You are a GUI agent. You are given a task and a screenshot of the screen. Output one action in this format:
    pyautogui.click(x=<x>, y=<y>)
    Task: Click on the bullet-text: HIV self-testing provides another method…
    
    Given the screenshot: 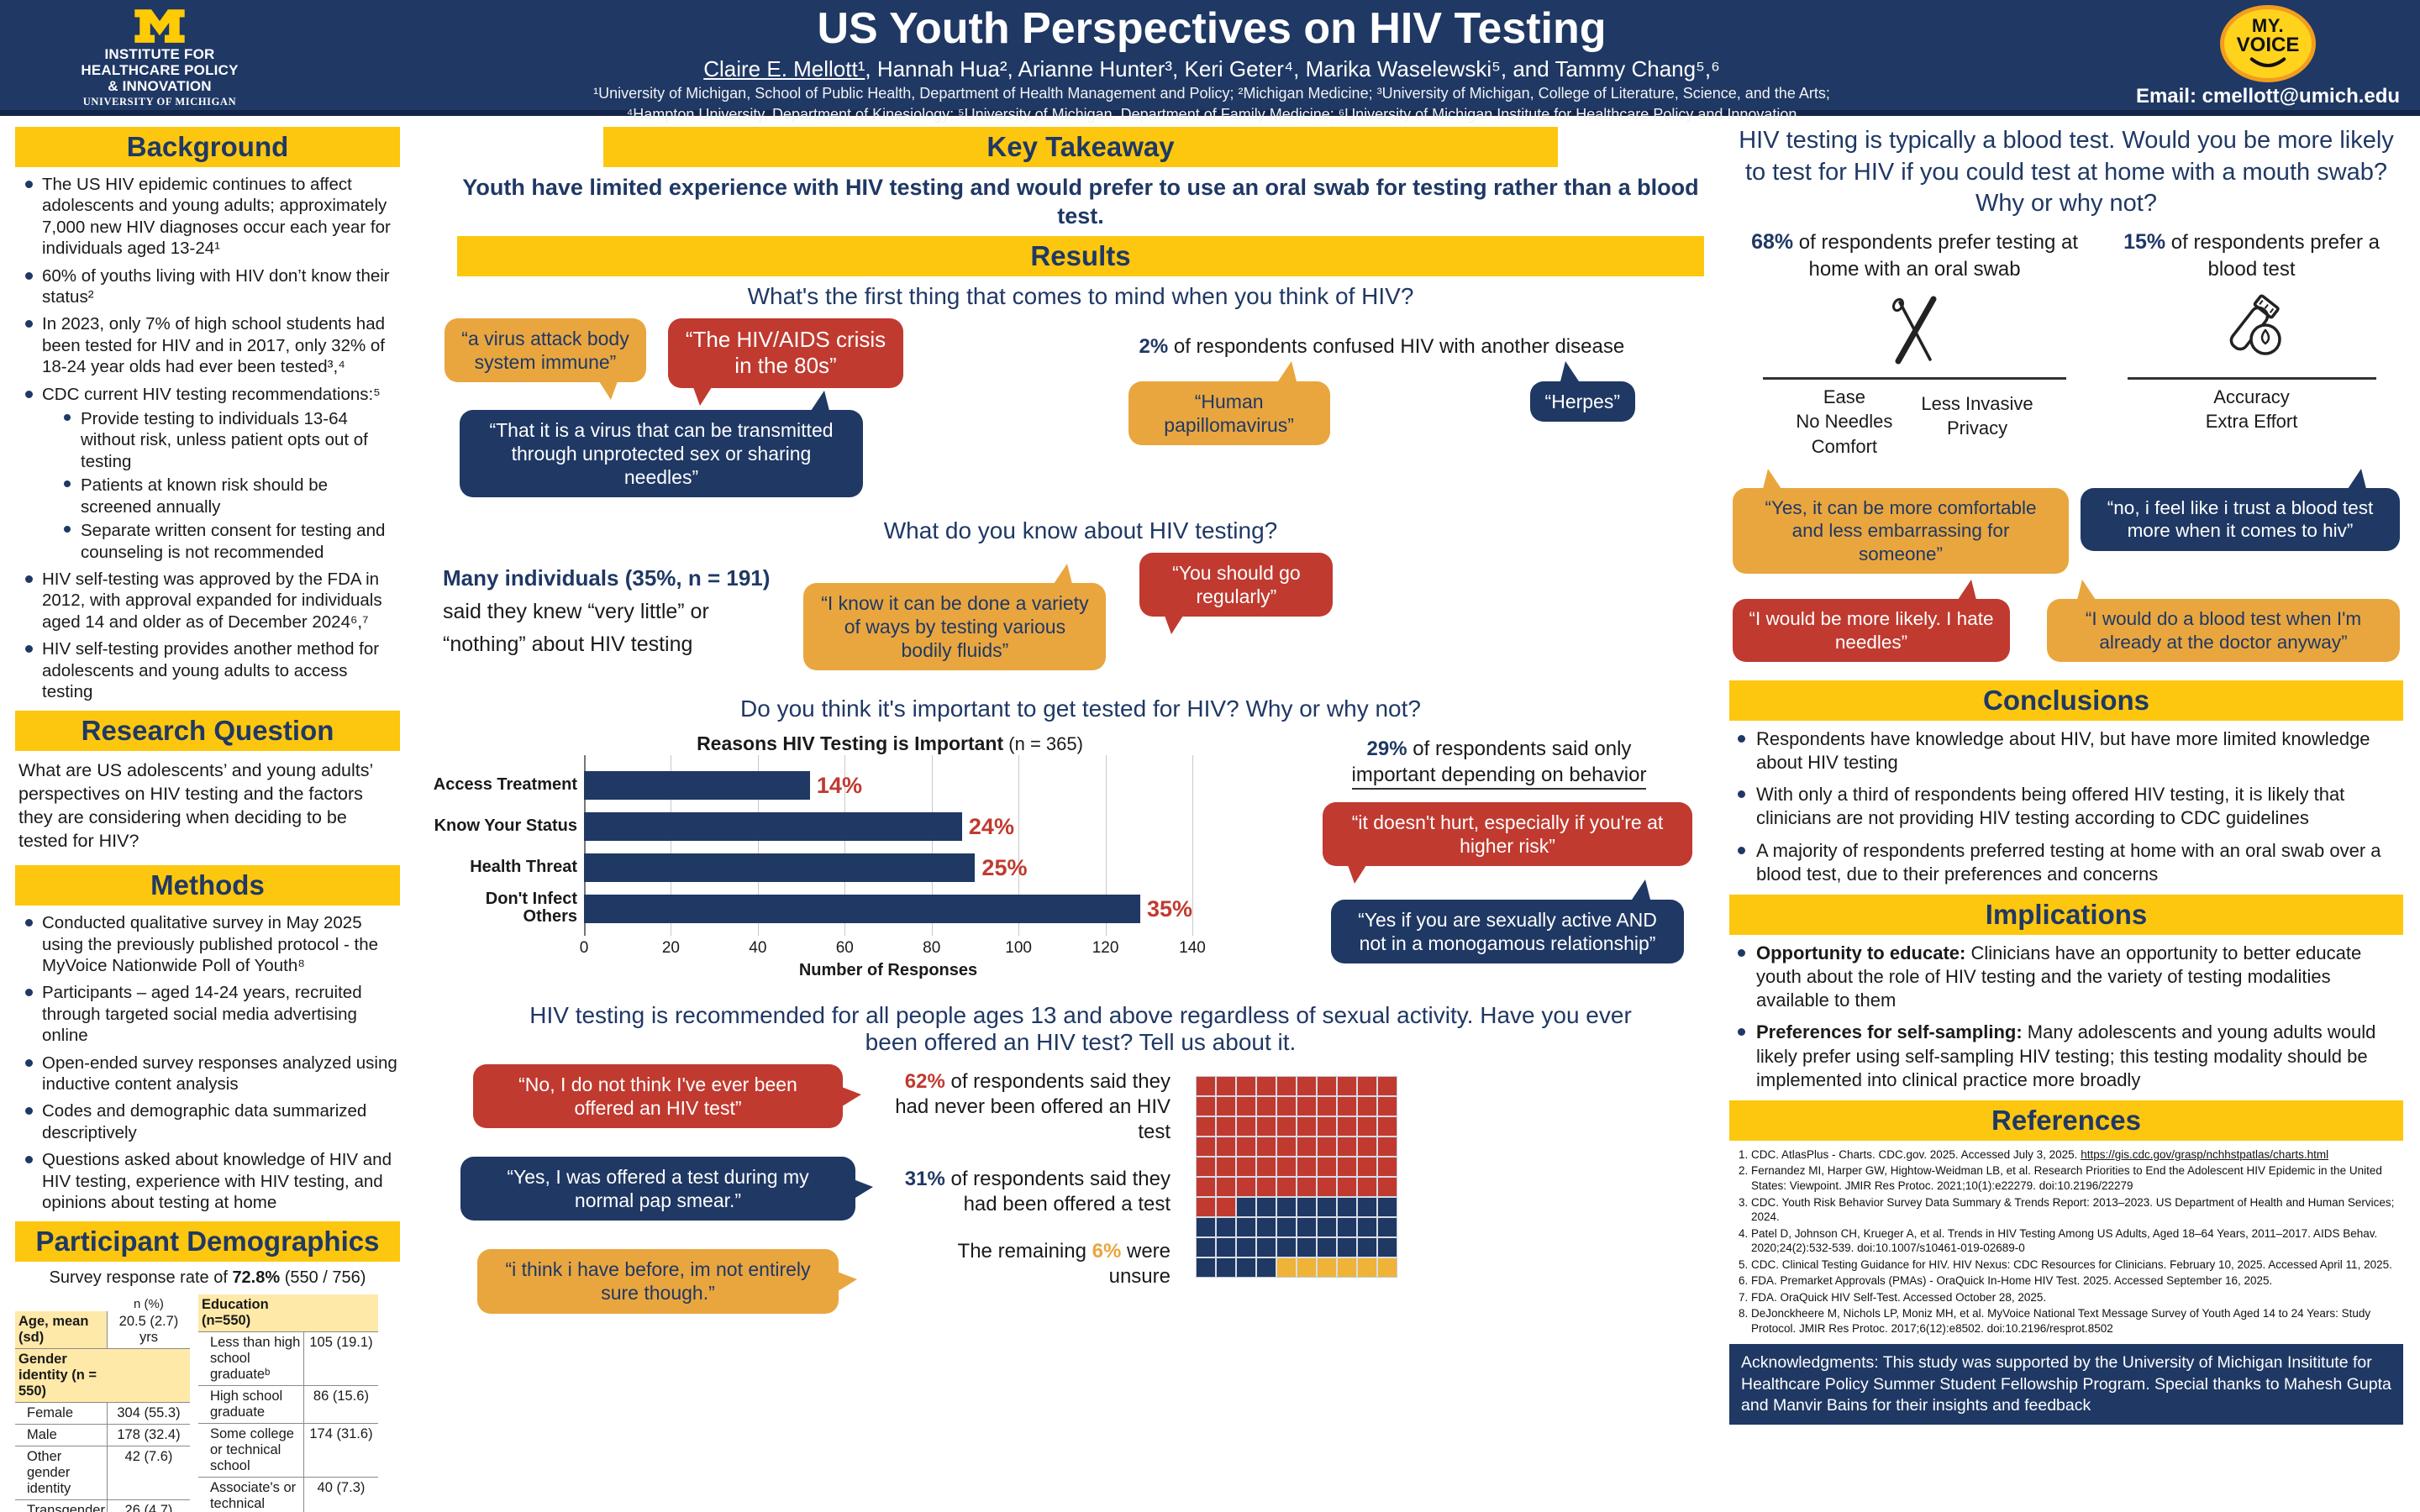 What is the action you would take?
    pyautogui.click(x=211, y=670)
    